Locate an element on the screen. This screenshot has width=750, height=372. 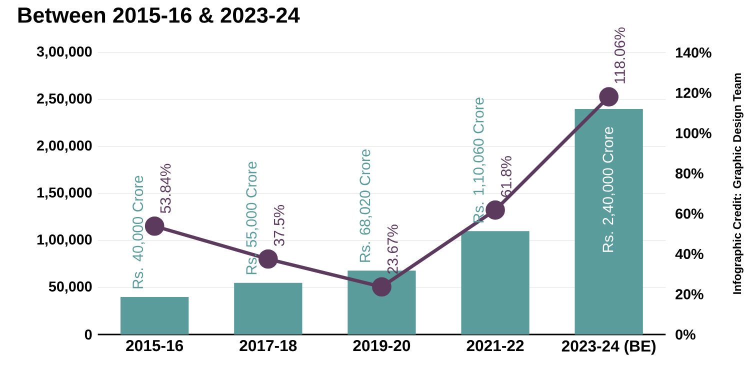
x-tick-label: 2015-16 is located at coordinates (155, 346).